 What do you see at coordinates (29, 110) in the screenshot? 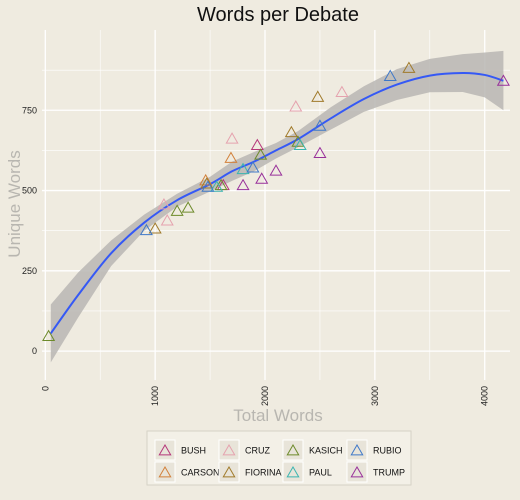
I see `y-tick-label: 750` at bounding box center [29, 110].